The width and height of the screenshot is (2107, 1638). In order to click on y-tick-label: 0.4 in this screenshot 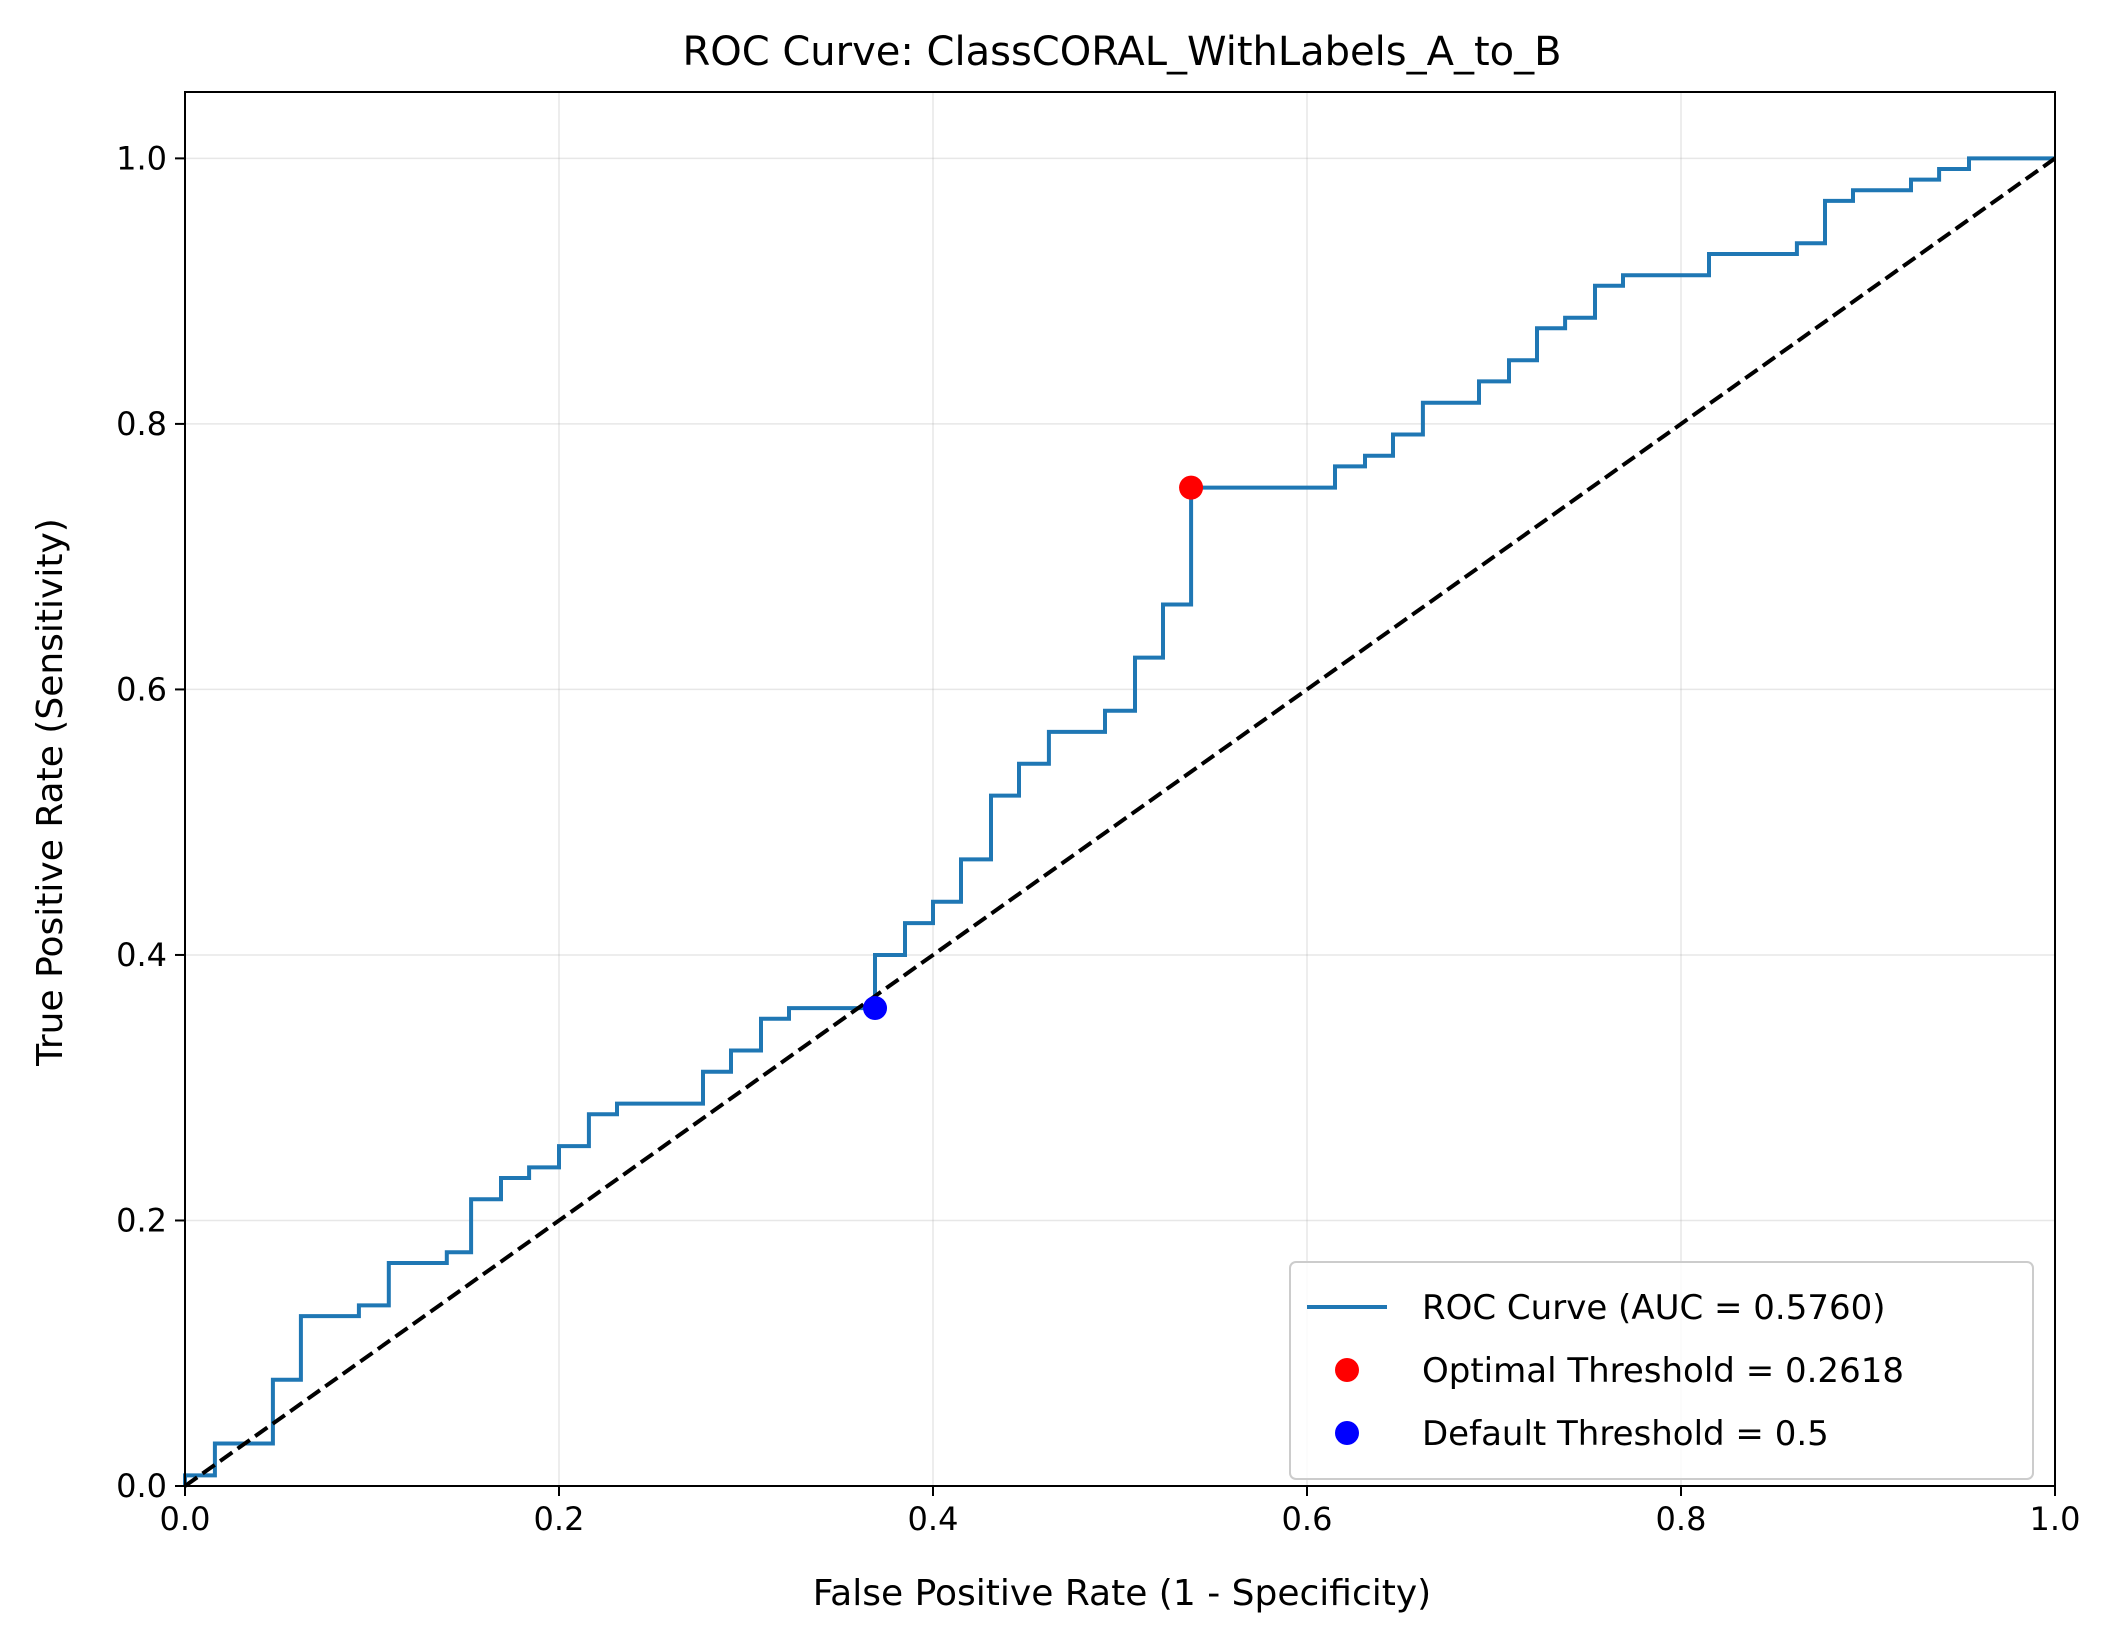, I will do `click(141, 955)`.